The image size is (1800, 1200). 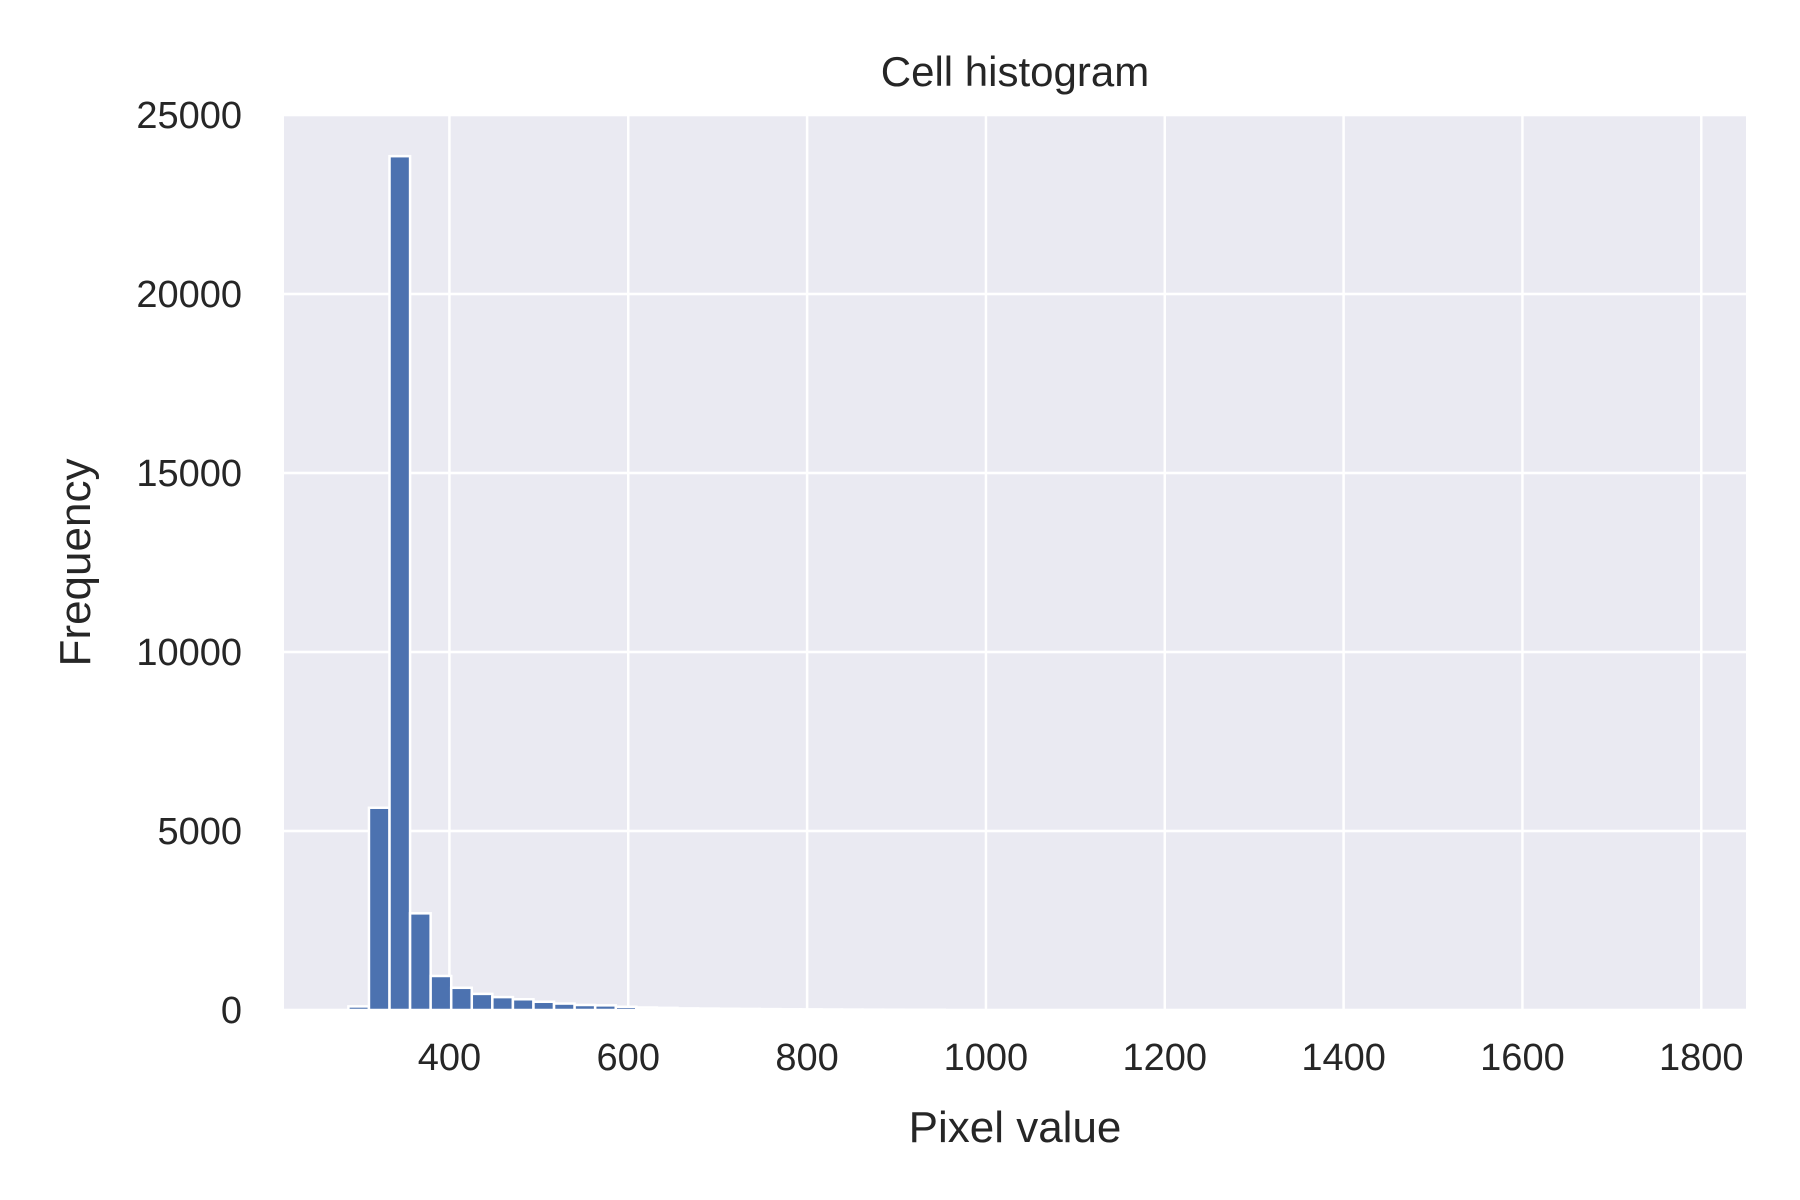 I want to click on y-axis-label: Frequency, so click(x=75, y=563).